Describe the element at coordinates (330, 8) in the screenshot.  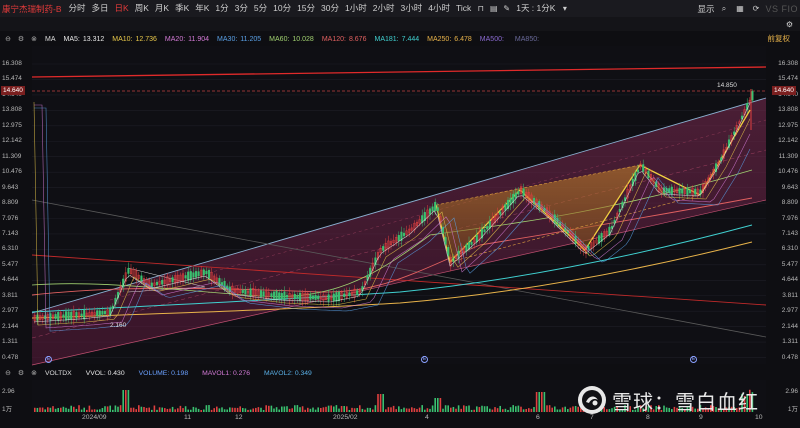
I see `period-tab: 30分` at that location.